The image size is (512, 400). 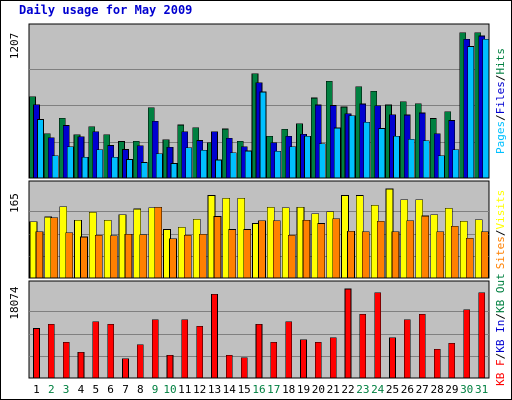 I want to click on x-tick-label-day-20: 20, so click(x=318, y=389).